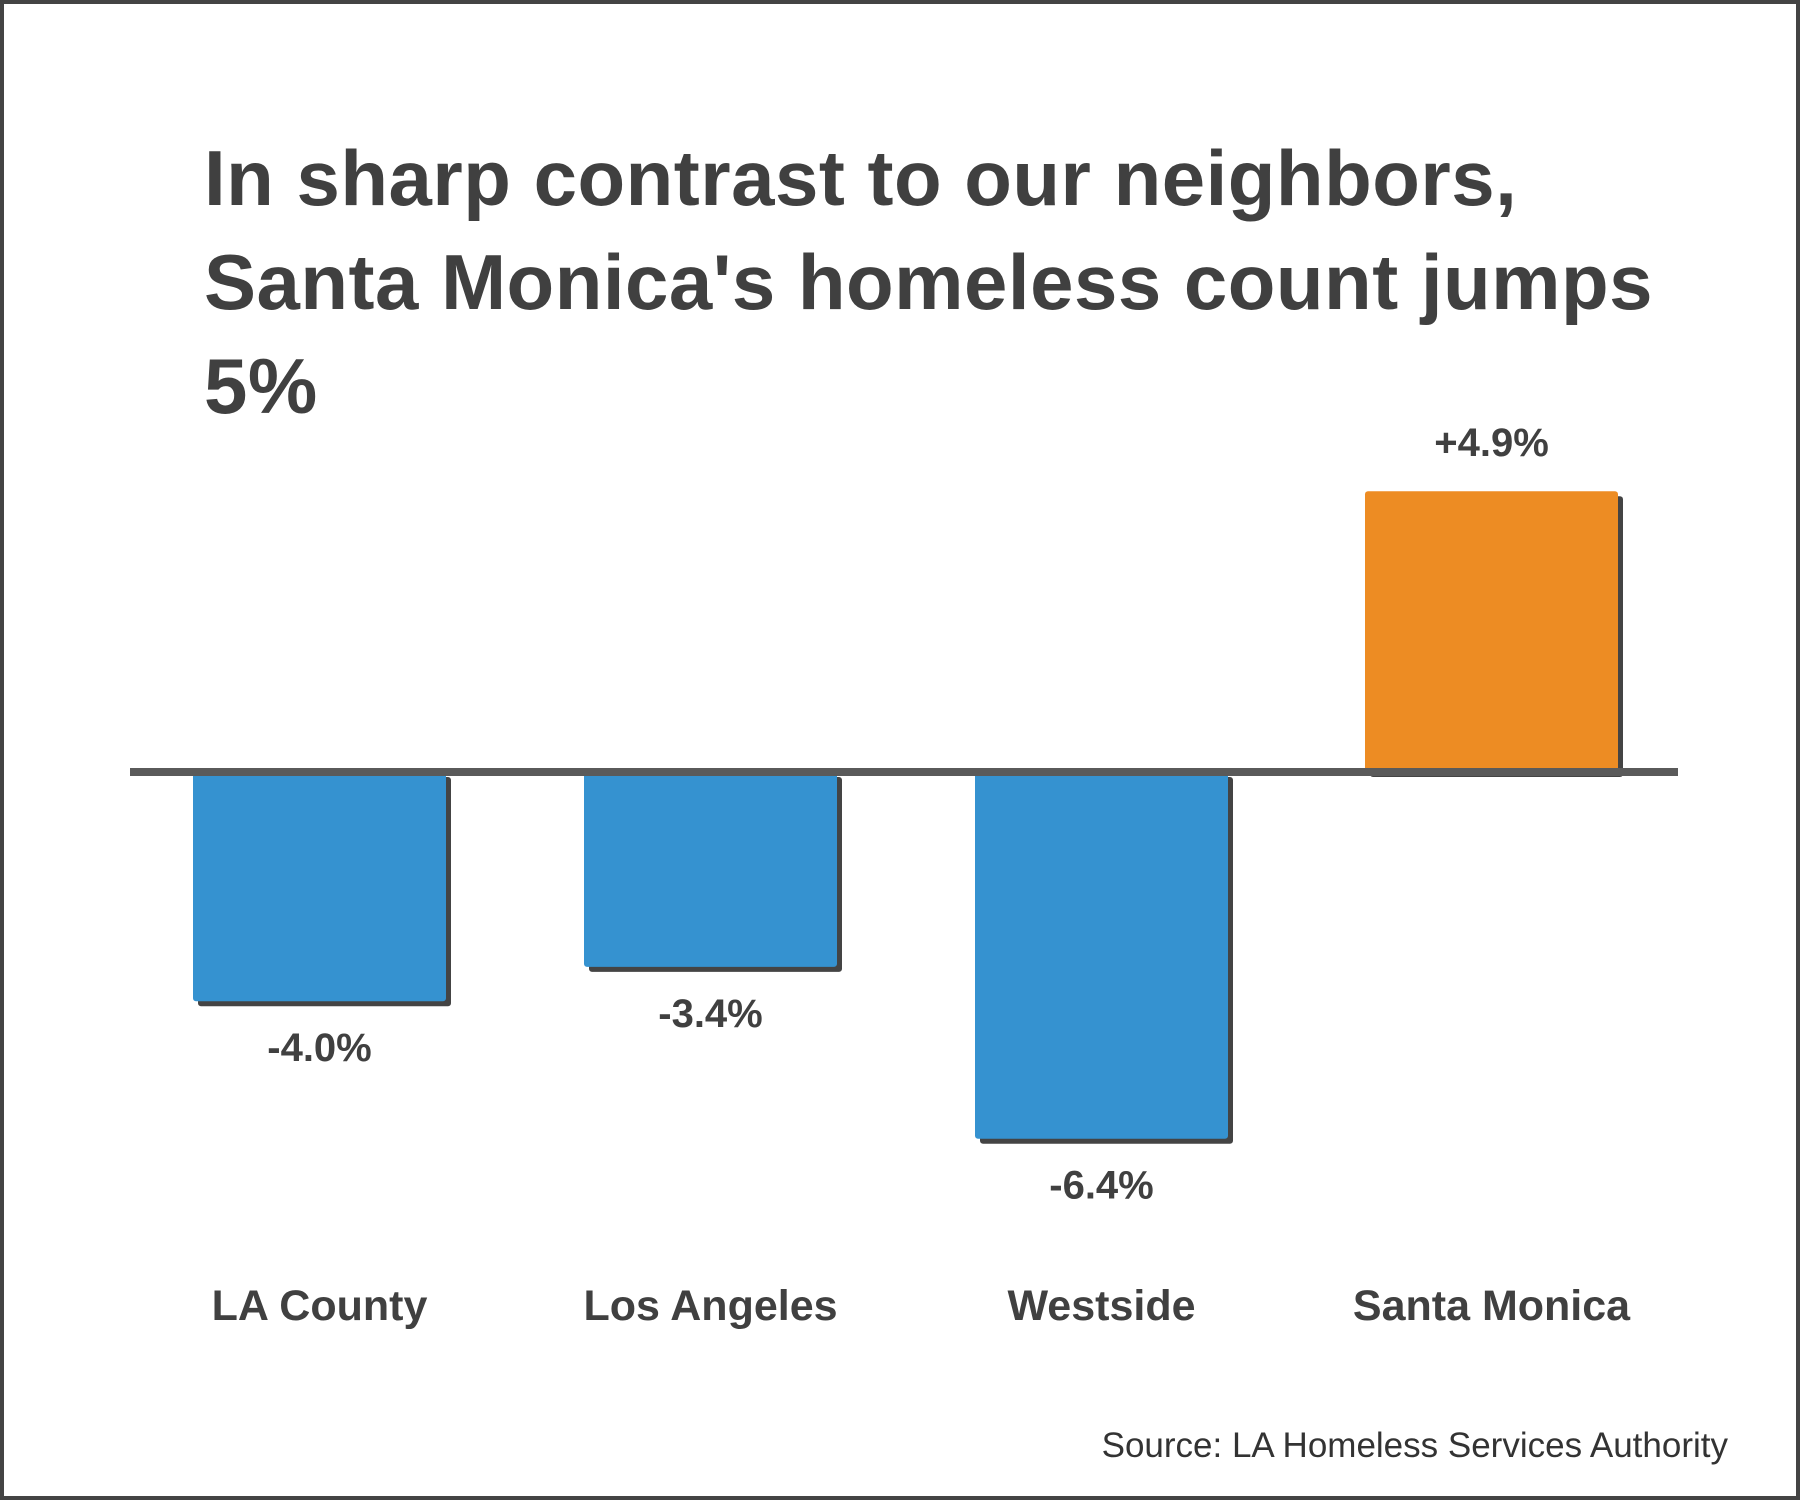 The image size is (1800, 1500). What do you see at coordinates (904, 772) in the screenshot?
I see `zero-baseline` at bounding box center [904, 772].